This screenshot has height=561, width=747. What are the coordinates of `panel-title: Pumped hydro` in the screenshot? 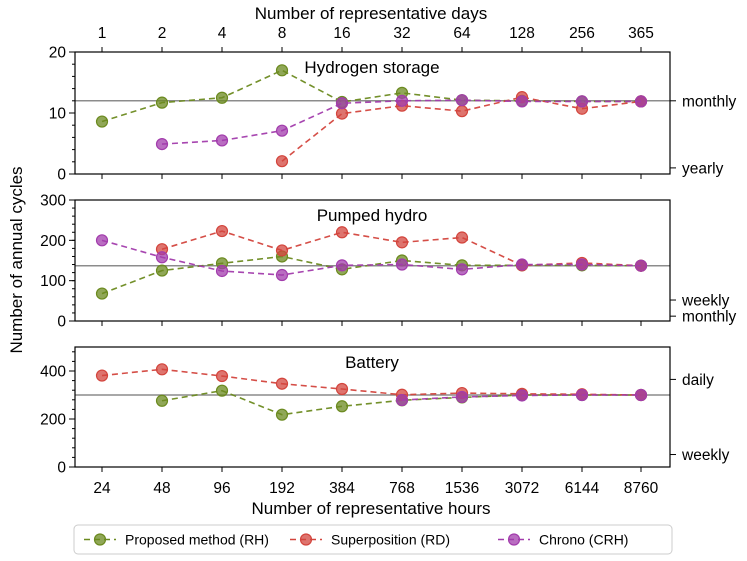 It's located at (372, 215).